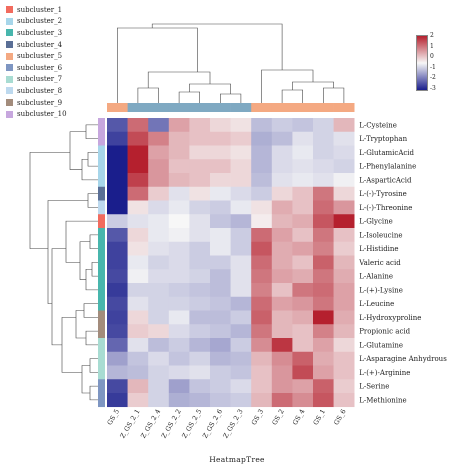  What do you see at coordinates (319, 417) in the screenshot?
I see `column-label: GS_1` at bounding box center [319, 417].